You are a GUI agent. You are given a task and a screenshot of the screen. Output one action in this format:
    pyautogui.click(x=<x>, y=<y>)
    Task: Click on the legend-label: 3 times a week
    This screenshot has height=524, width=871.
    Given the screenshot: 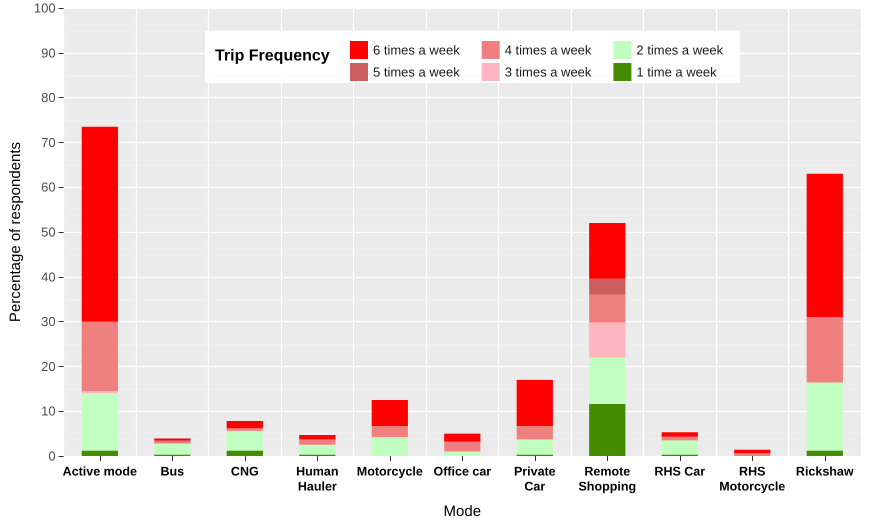 What is the action you would take?
    pyautogui.click(x=548, y=72)
    